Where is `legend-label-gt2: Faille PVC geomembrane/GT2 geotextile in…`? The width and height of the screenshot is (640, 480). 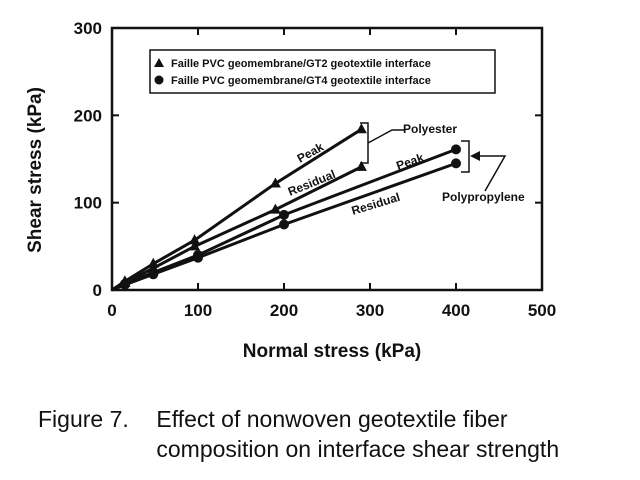
legend-label-gt2: Faille PVC geomembrane/GT2 geotextile in… is located at coordinates (301, 64).